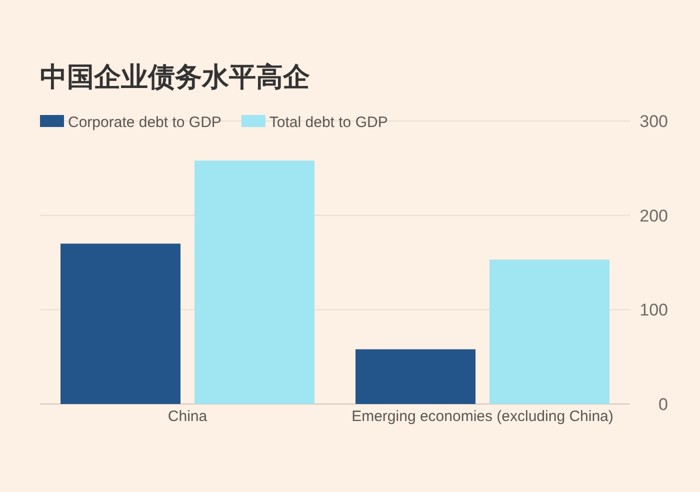  What do you see at coordinates (145, 122) in the screenshot?
I see `legend-label: Corporate debt to GDP` at bounding box center [145, 122].